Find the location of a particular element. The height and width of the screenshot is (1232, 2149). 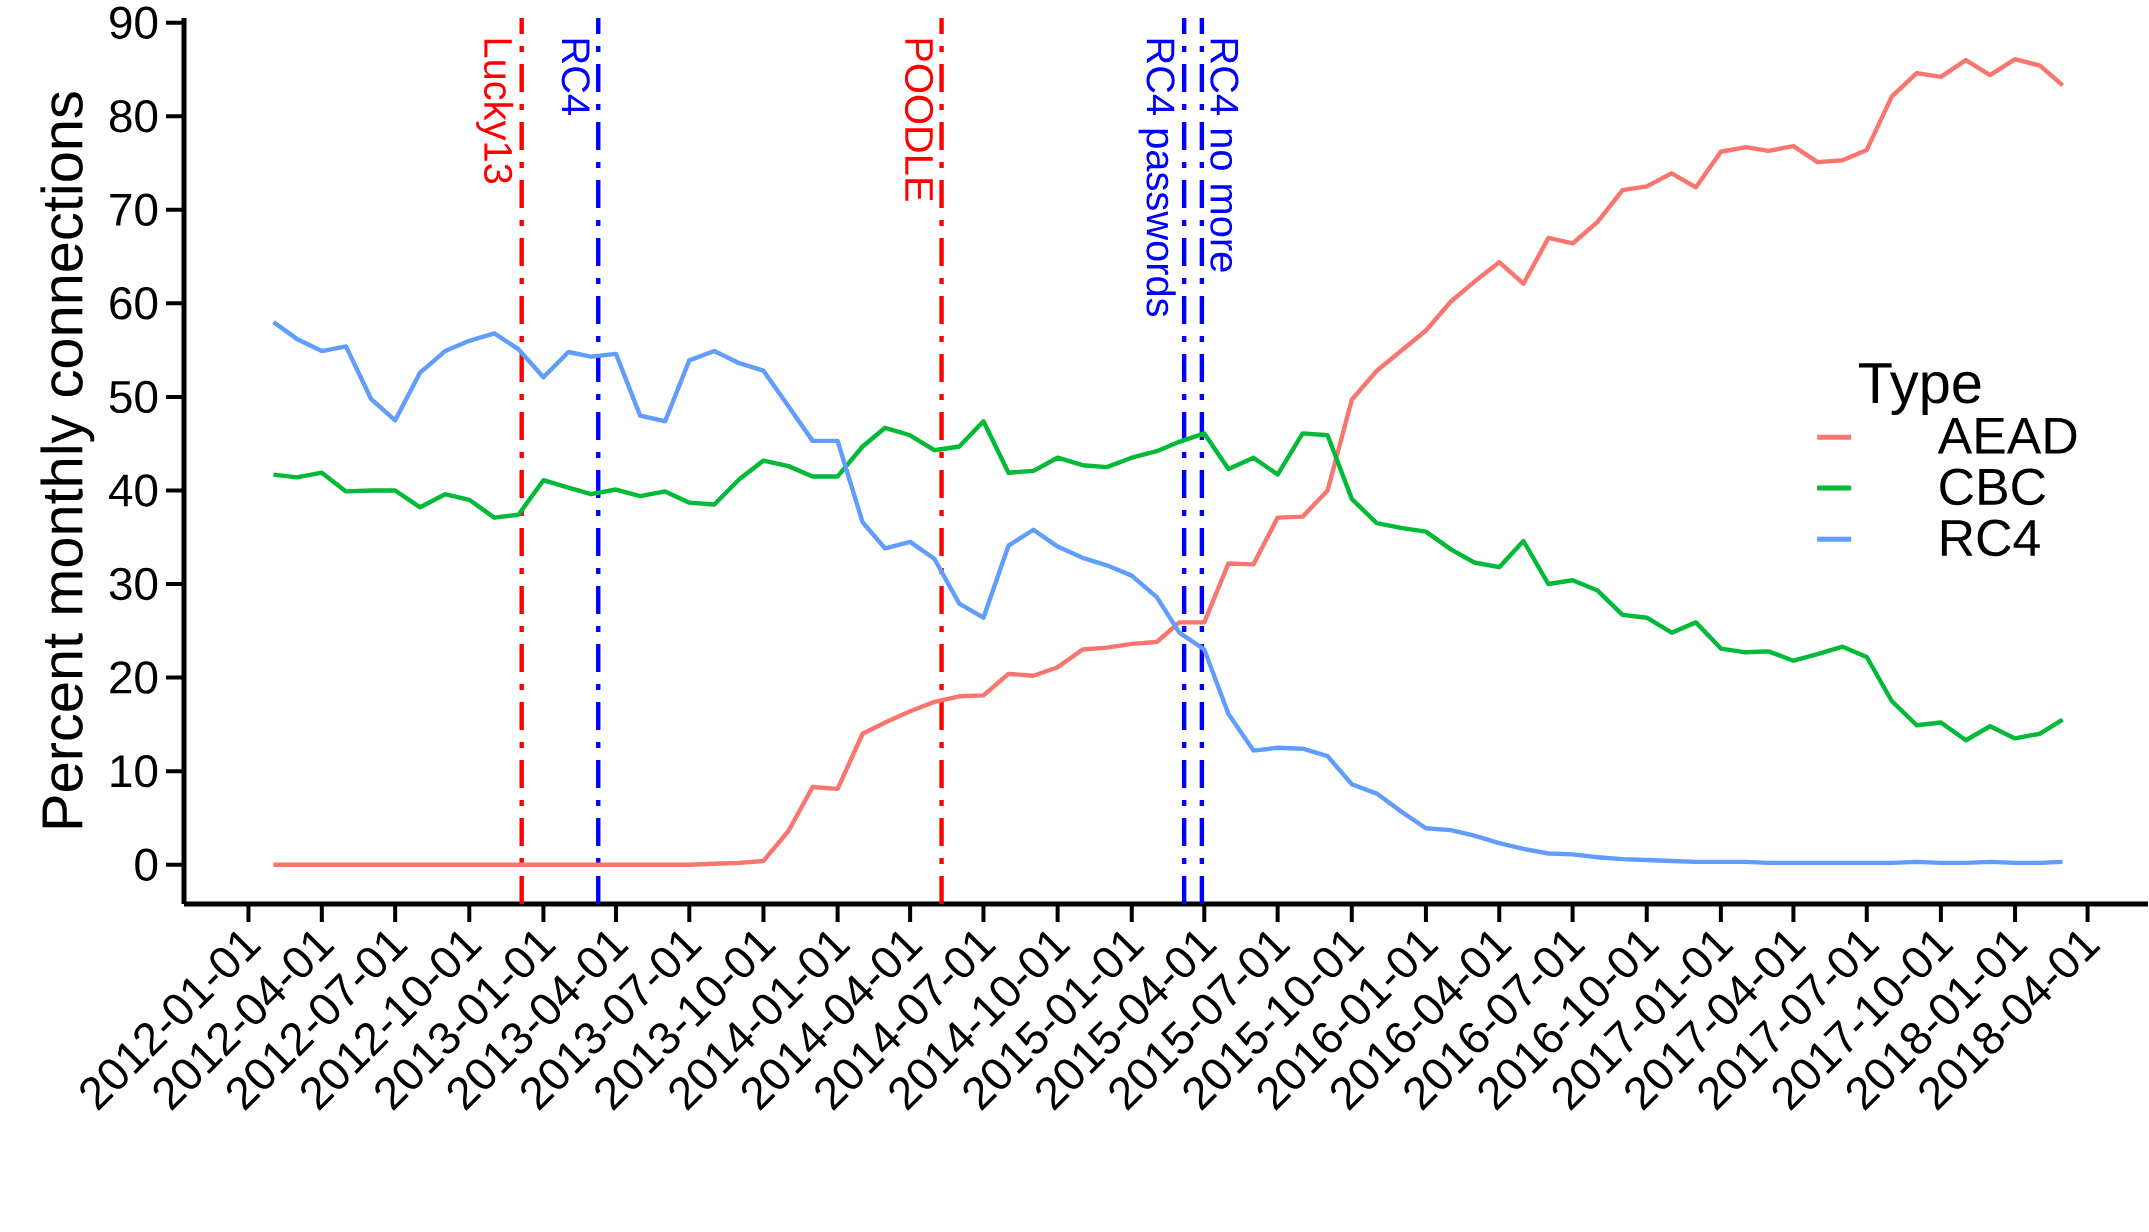

y-tick-label: 0 is located at coordinates (146, 864).